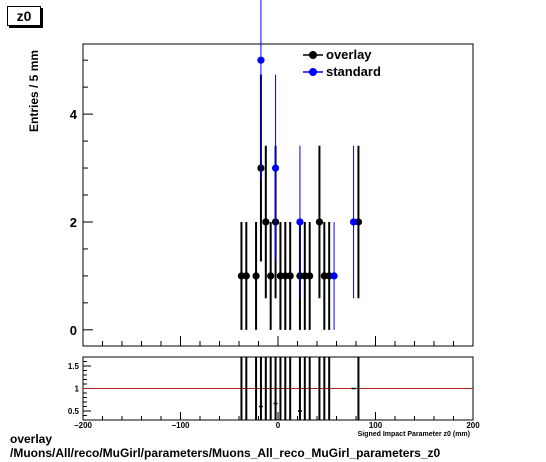 The image size is (546, 462). I want to click on histogram-title: z0, so click(24, 16).